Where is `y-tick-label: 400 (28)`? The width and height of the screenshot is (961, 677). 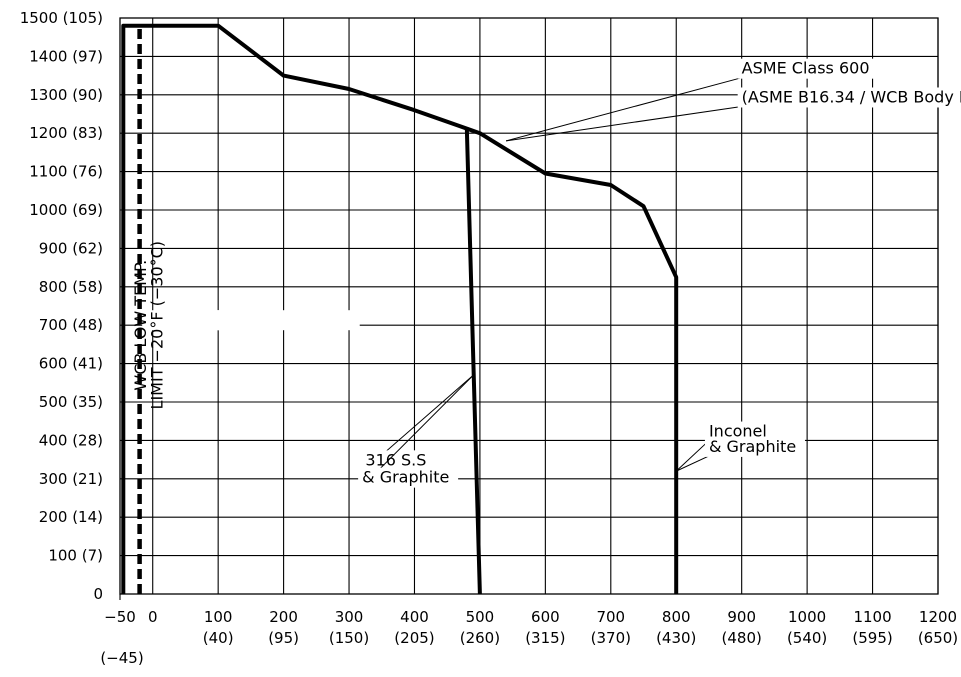 y-tick-label: 400 (28) is located at coordinates (71, 440).